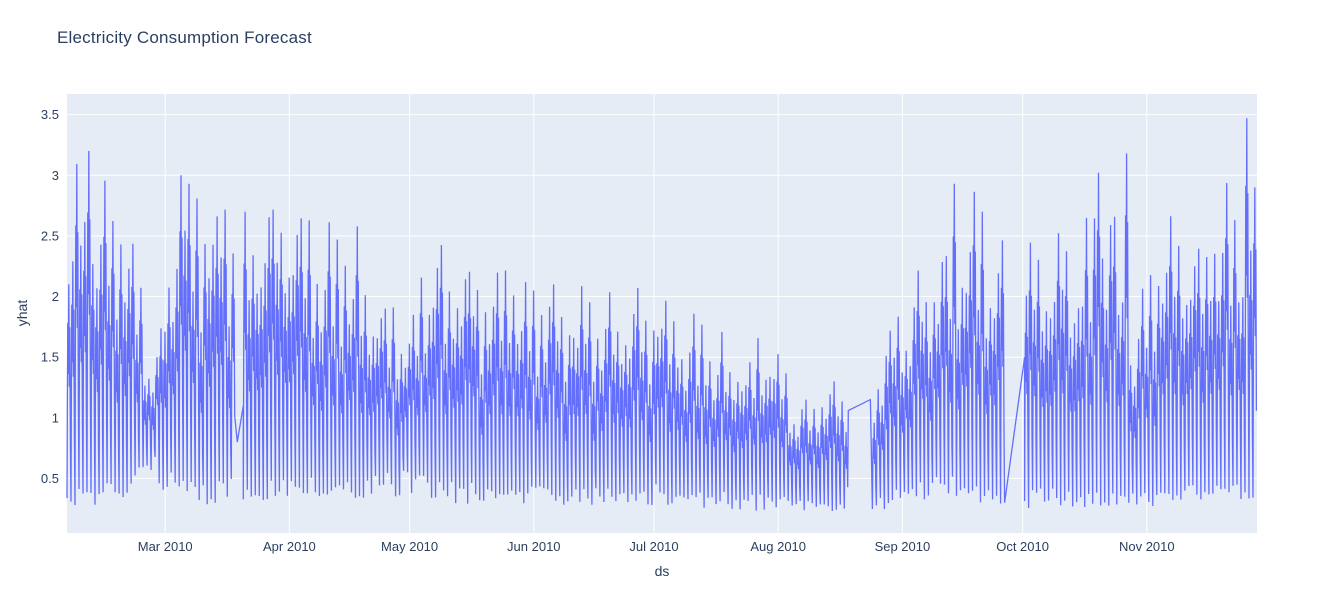 This screenshot has height=597, width=1326. Describe the element at coordinates (50, 357) in the screenshot. I see `y-tick-label: 1.5` at that location.